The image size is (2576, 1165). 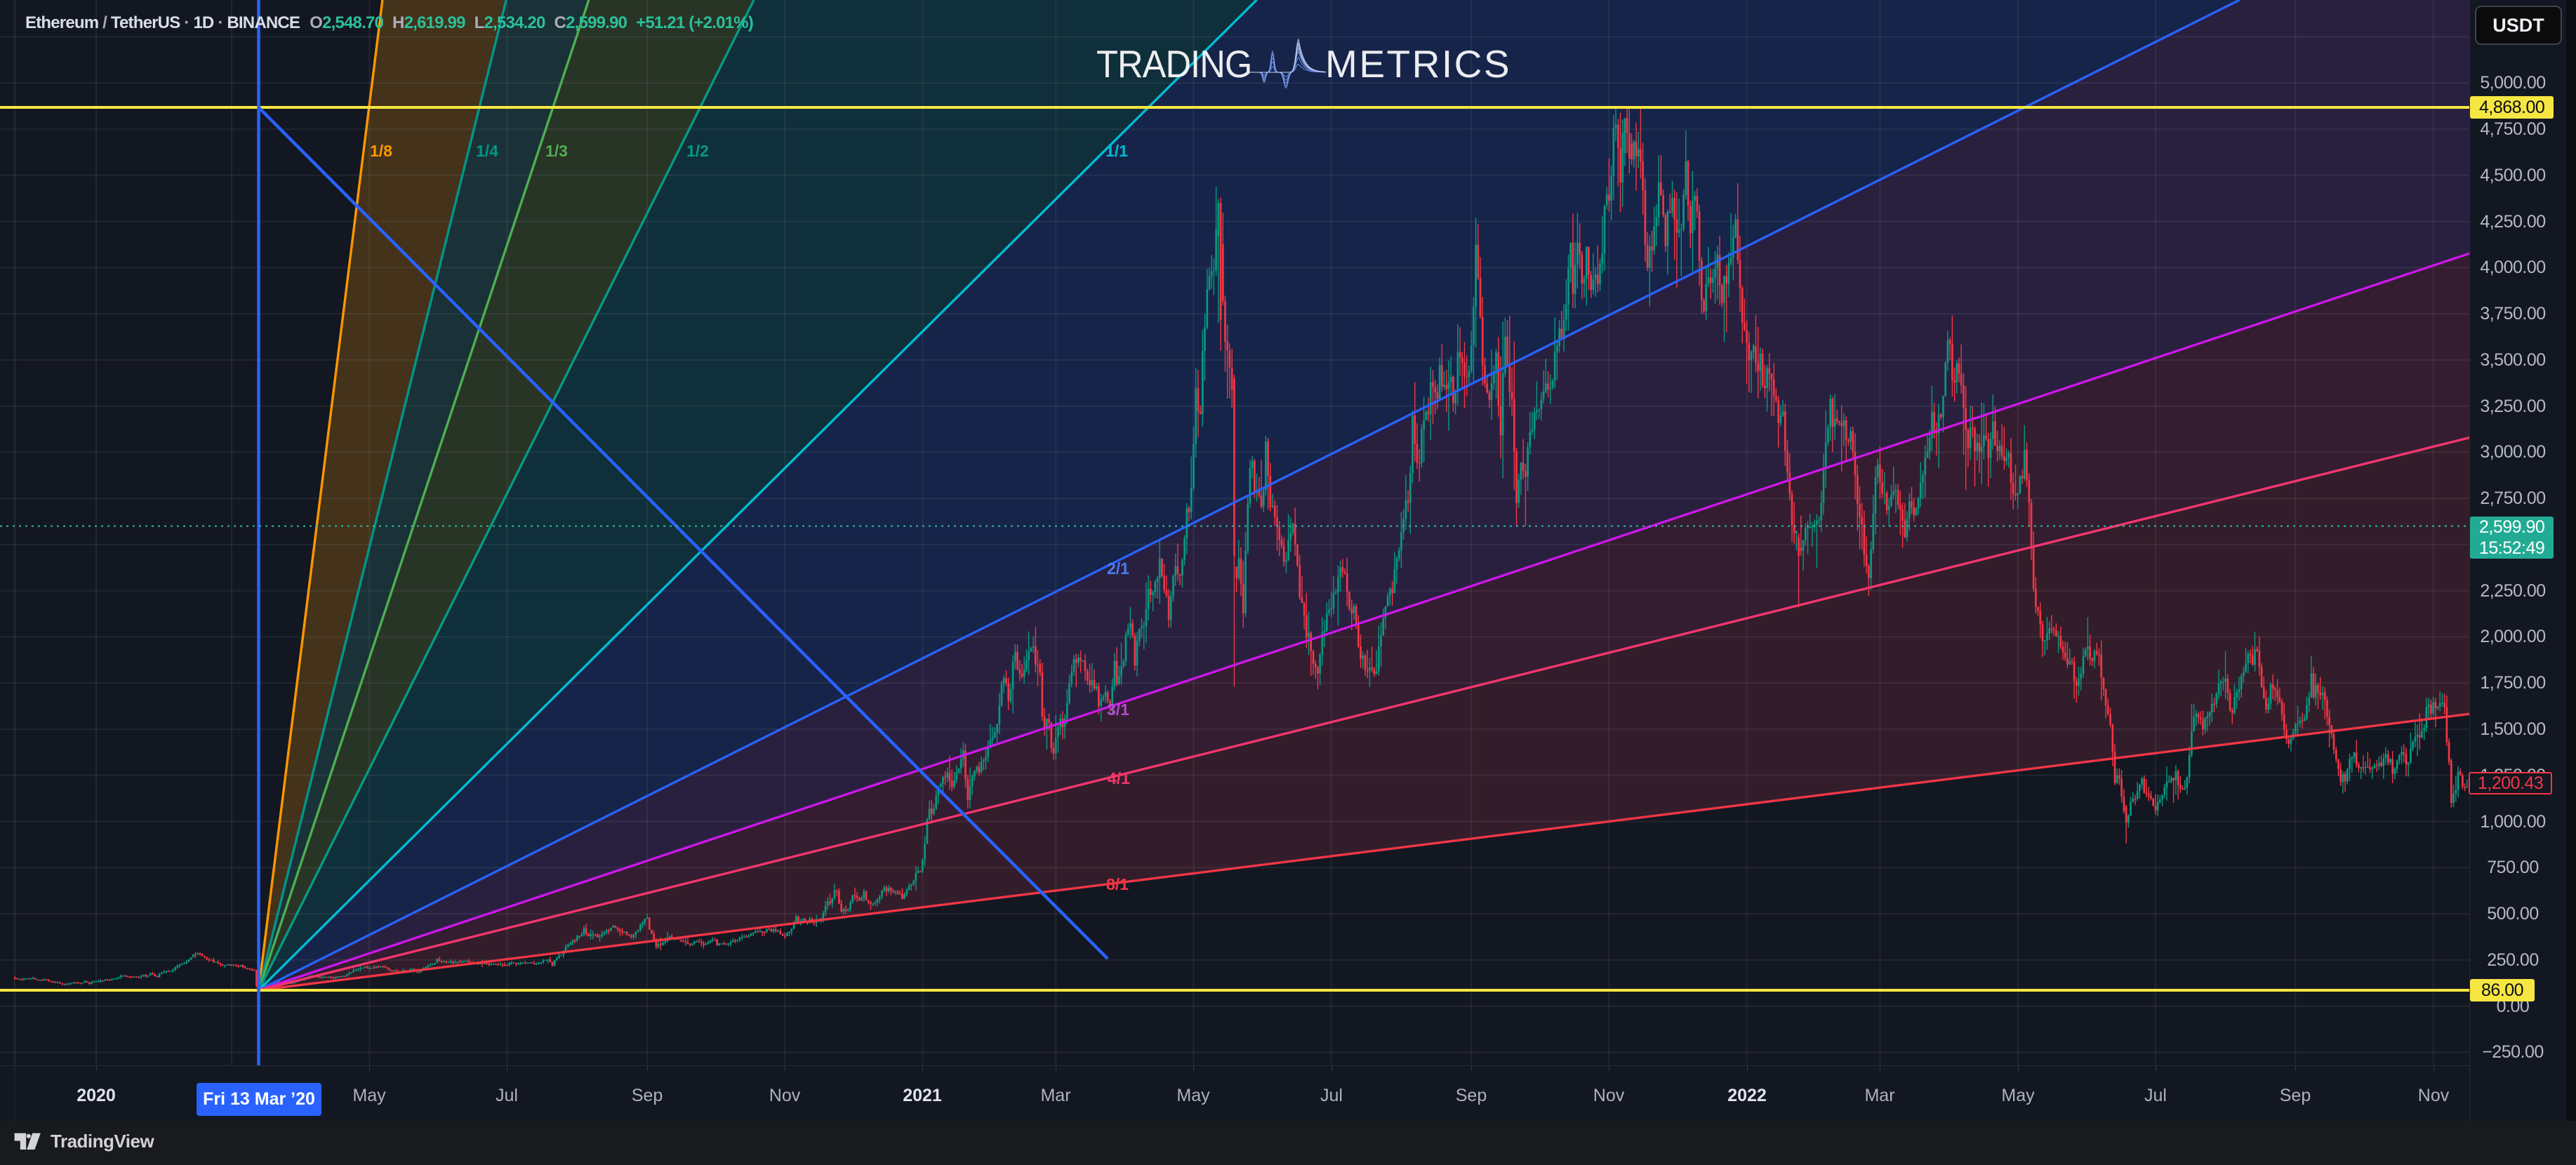 What do you see at coordinates (487, 151) in the screenshot?
I see `svg-text: 1/4` at bounding box center [487, 151].